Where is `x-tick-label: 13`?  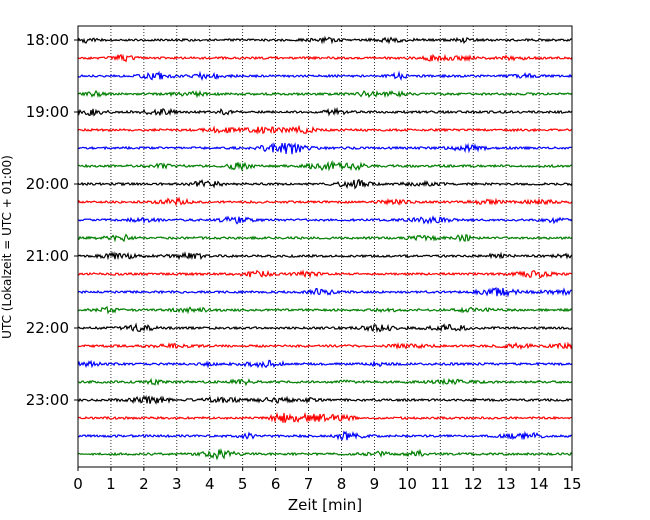 x-tick-label: 13 is located at coordinates (506, 484).